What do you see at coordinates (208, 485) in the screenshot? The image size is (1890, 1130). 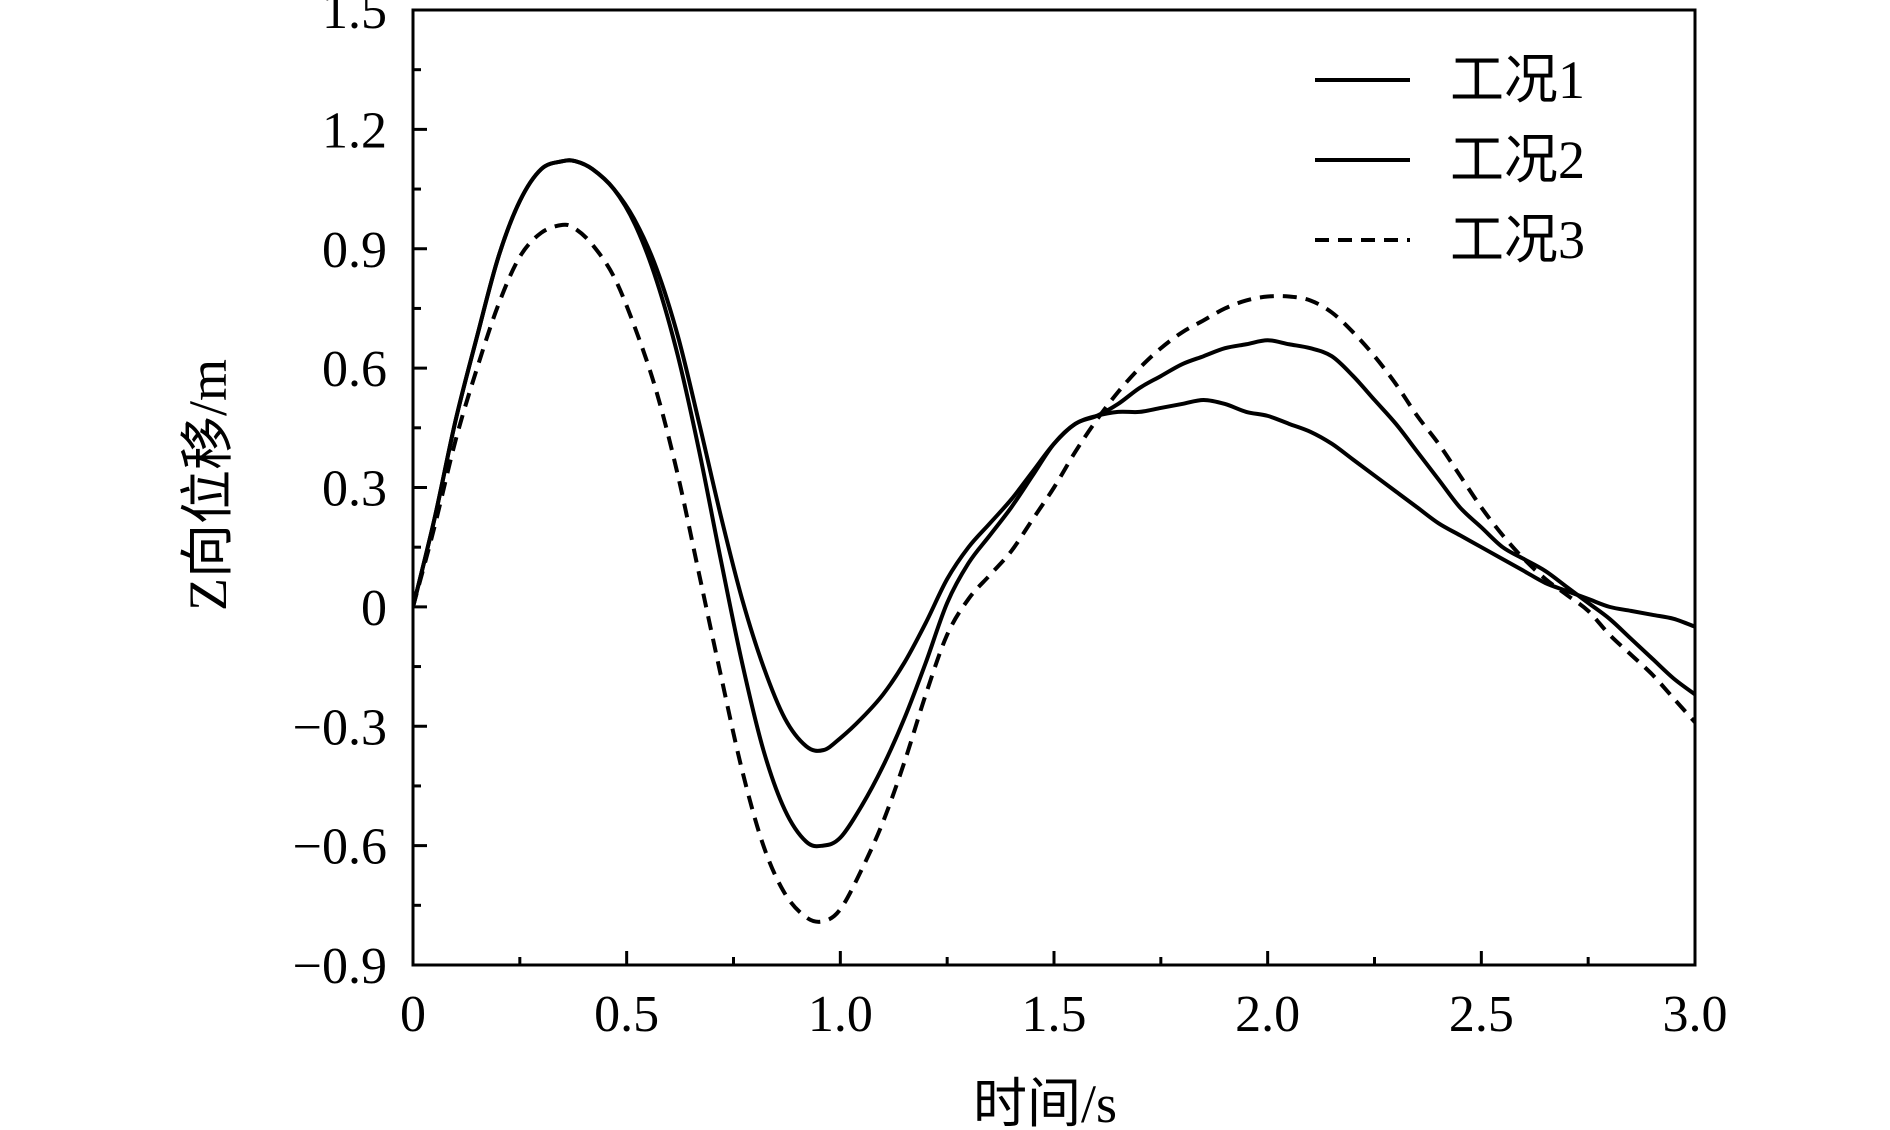 I see `y-axis-title: Z向位移/m` at bounding box center [208, 485].